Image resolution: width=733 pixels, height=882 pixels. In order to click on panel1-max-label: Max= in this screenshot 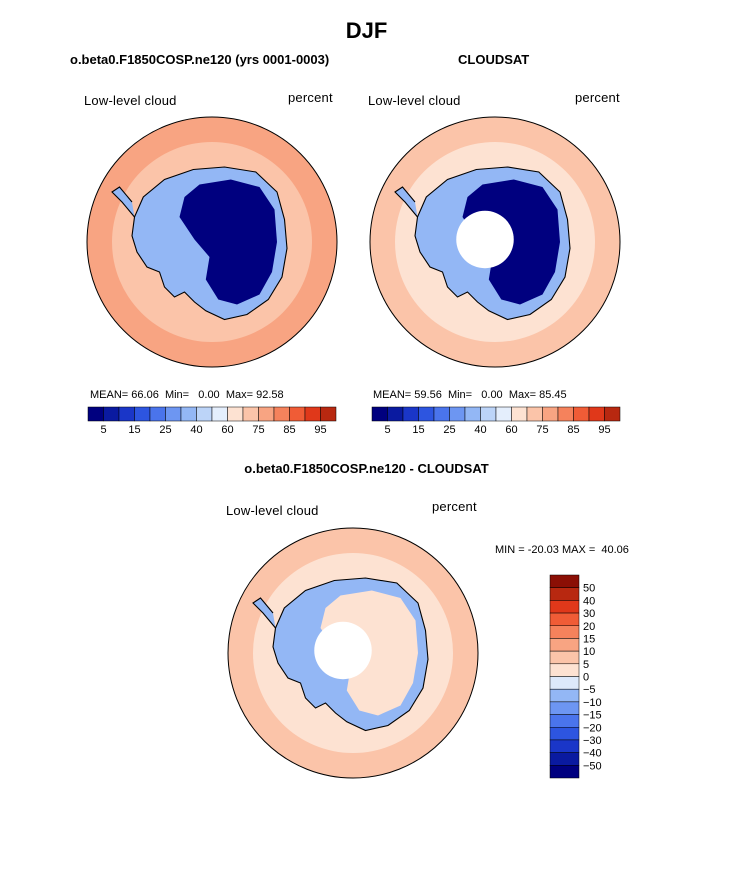, I will do `click(239, 395)`.